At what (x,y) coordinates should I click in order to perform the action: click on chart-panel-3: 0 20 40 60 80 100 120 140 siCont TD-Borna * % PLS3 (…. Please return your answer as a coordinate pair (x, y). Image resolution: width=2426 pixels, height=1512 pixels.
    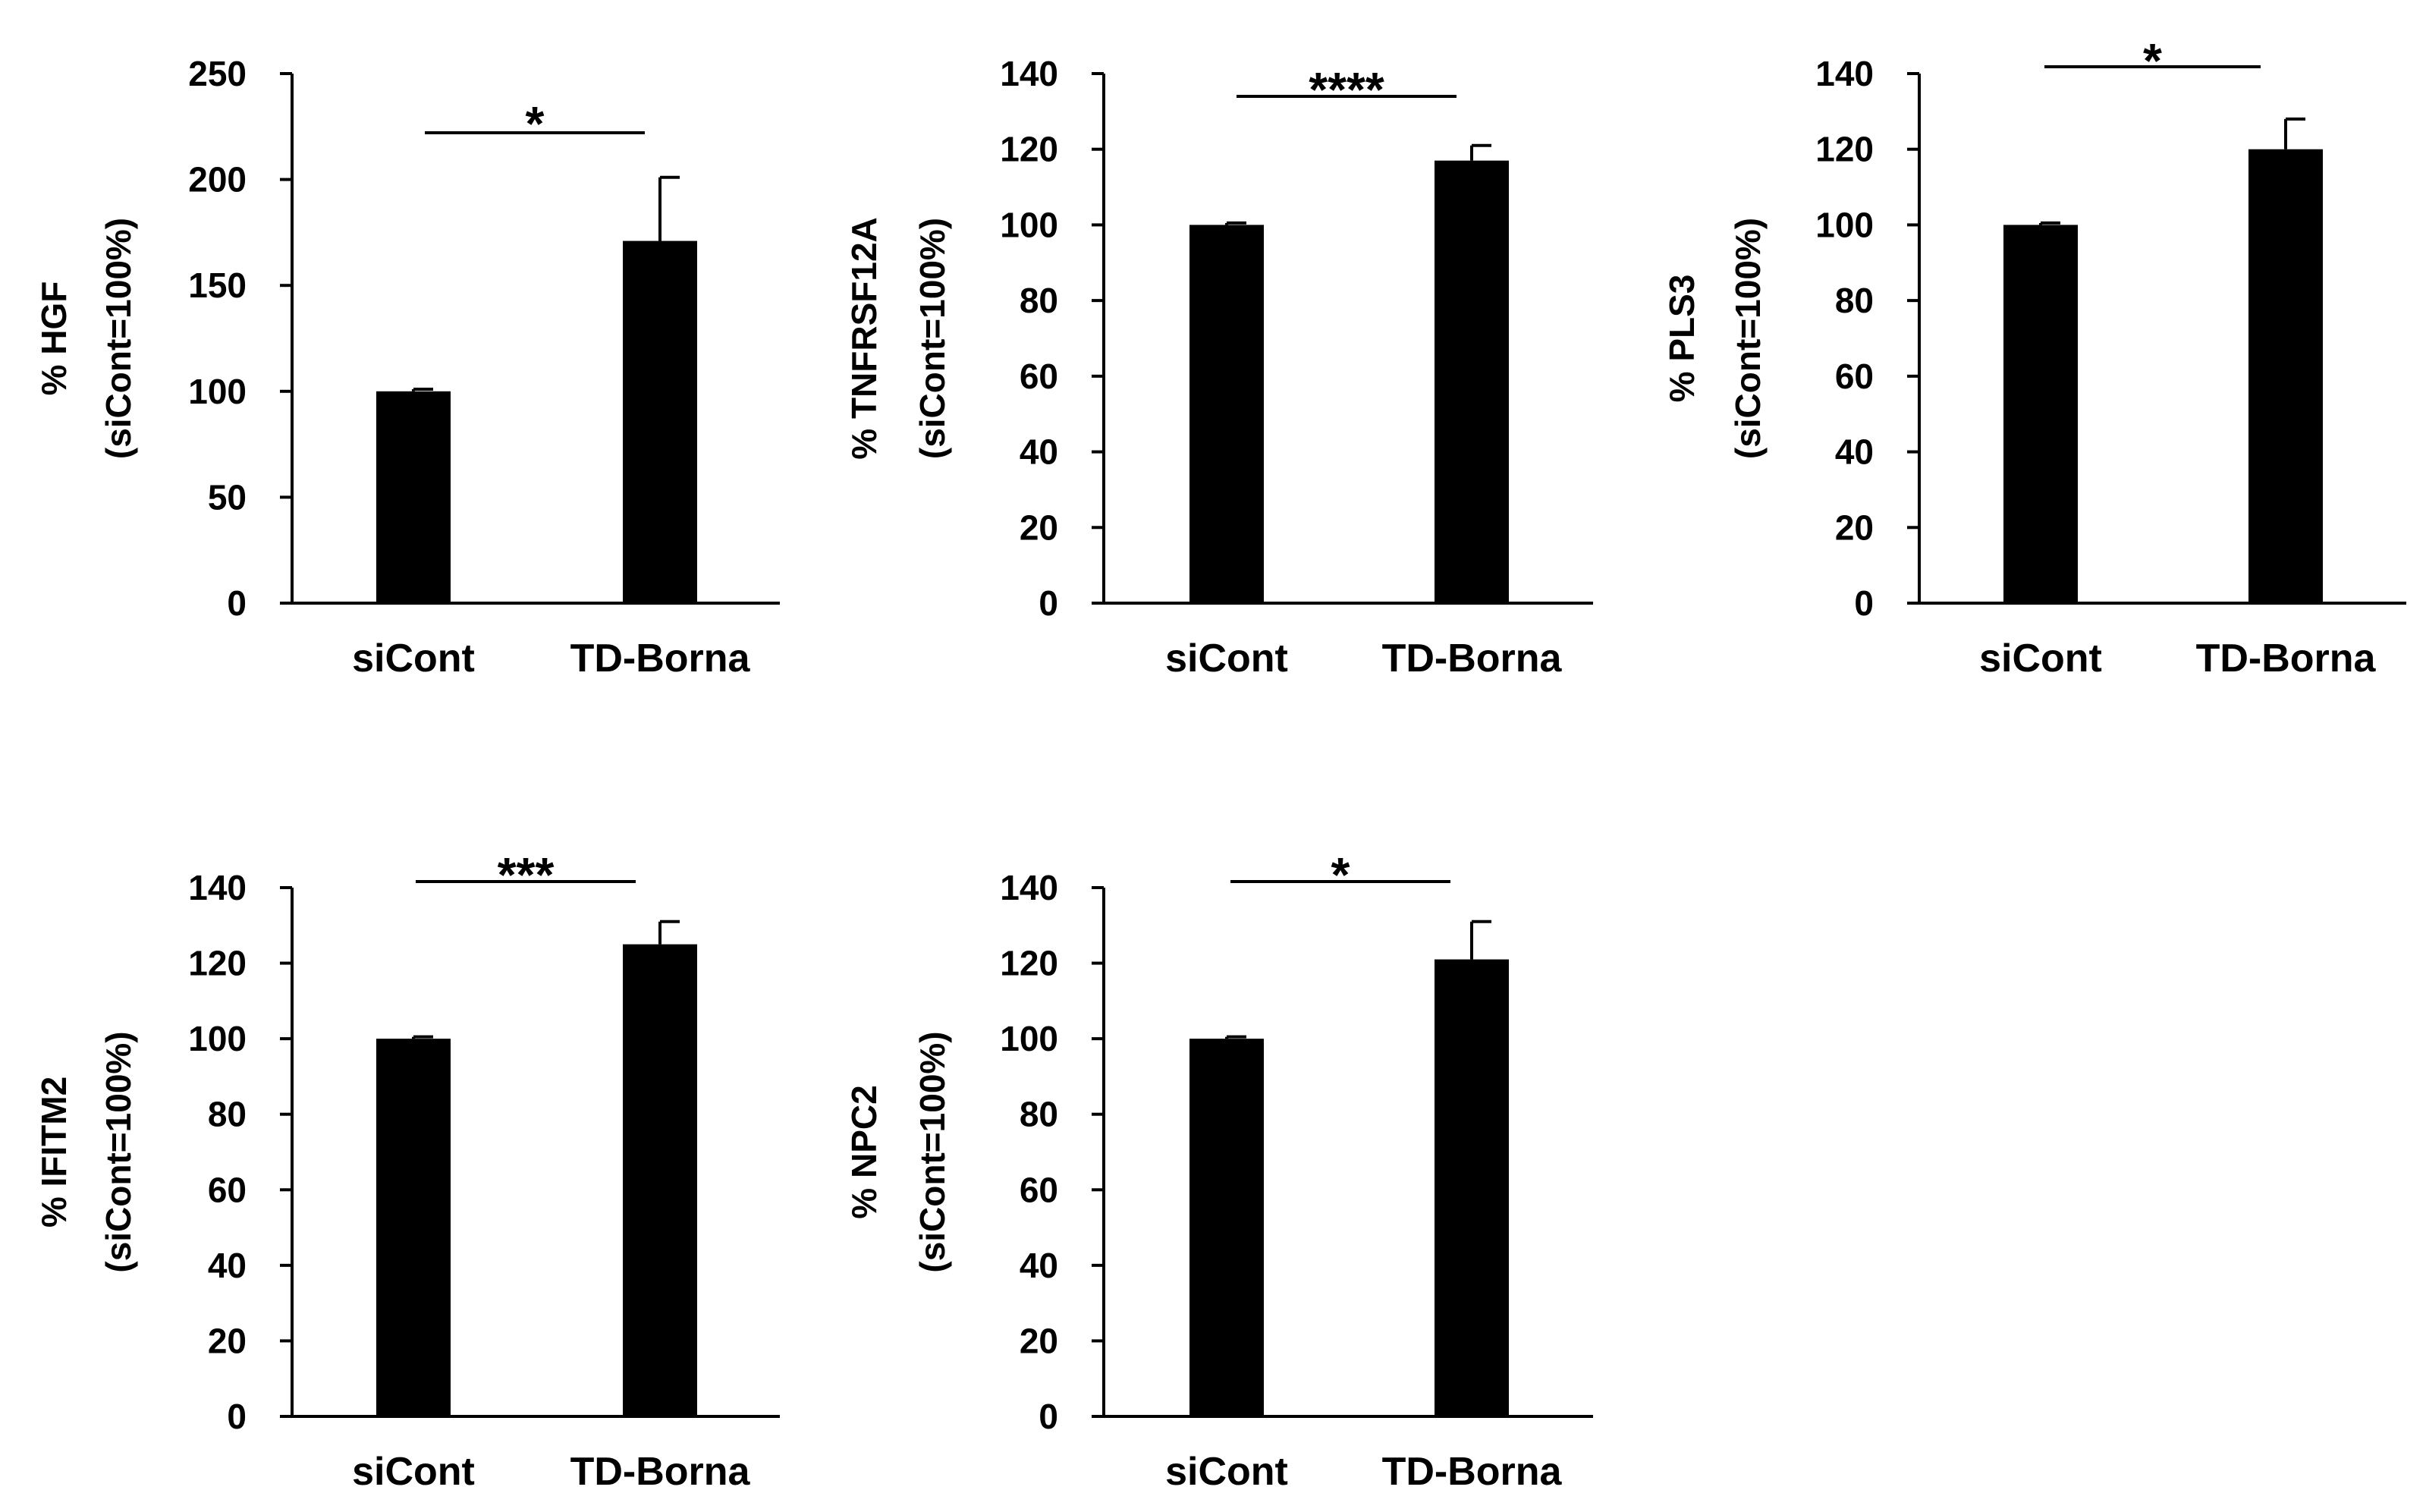
    Looking at the image, I should click on (2034, 357).